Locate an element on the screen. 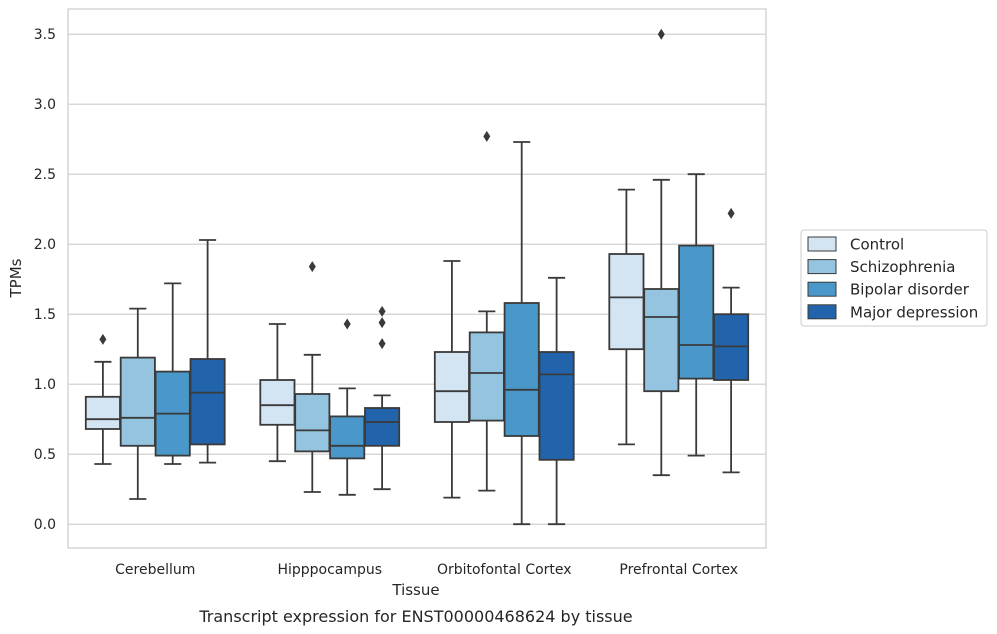  legend-label: Major depression is located at coordinates (914, 312).